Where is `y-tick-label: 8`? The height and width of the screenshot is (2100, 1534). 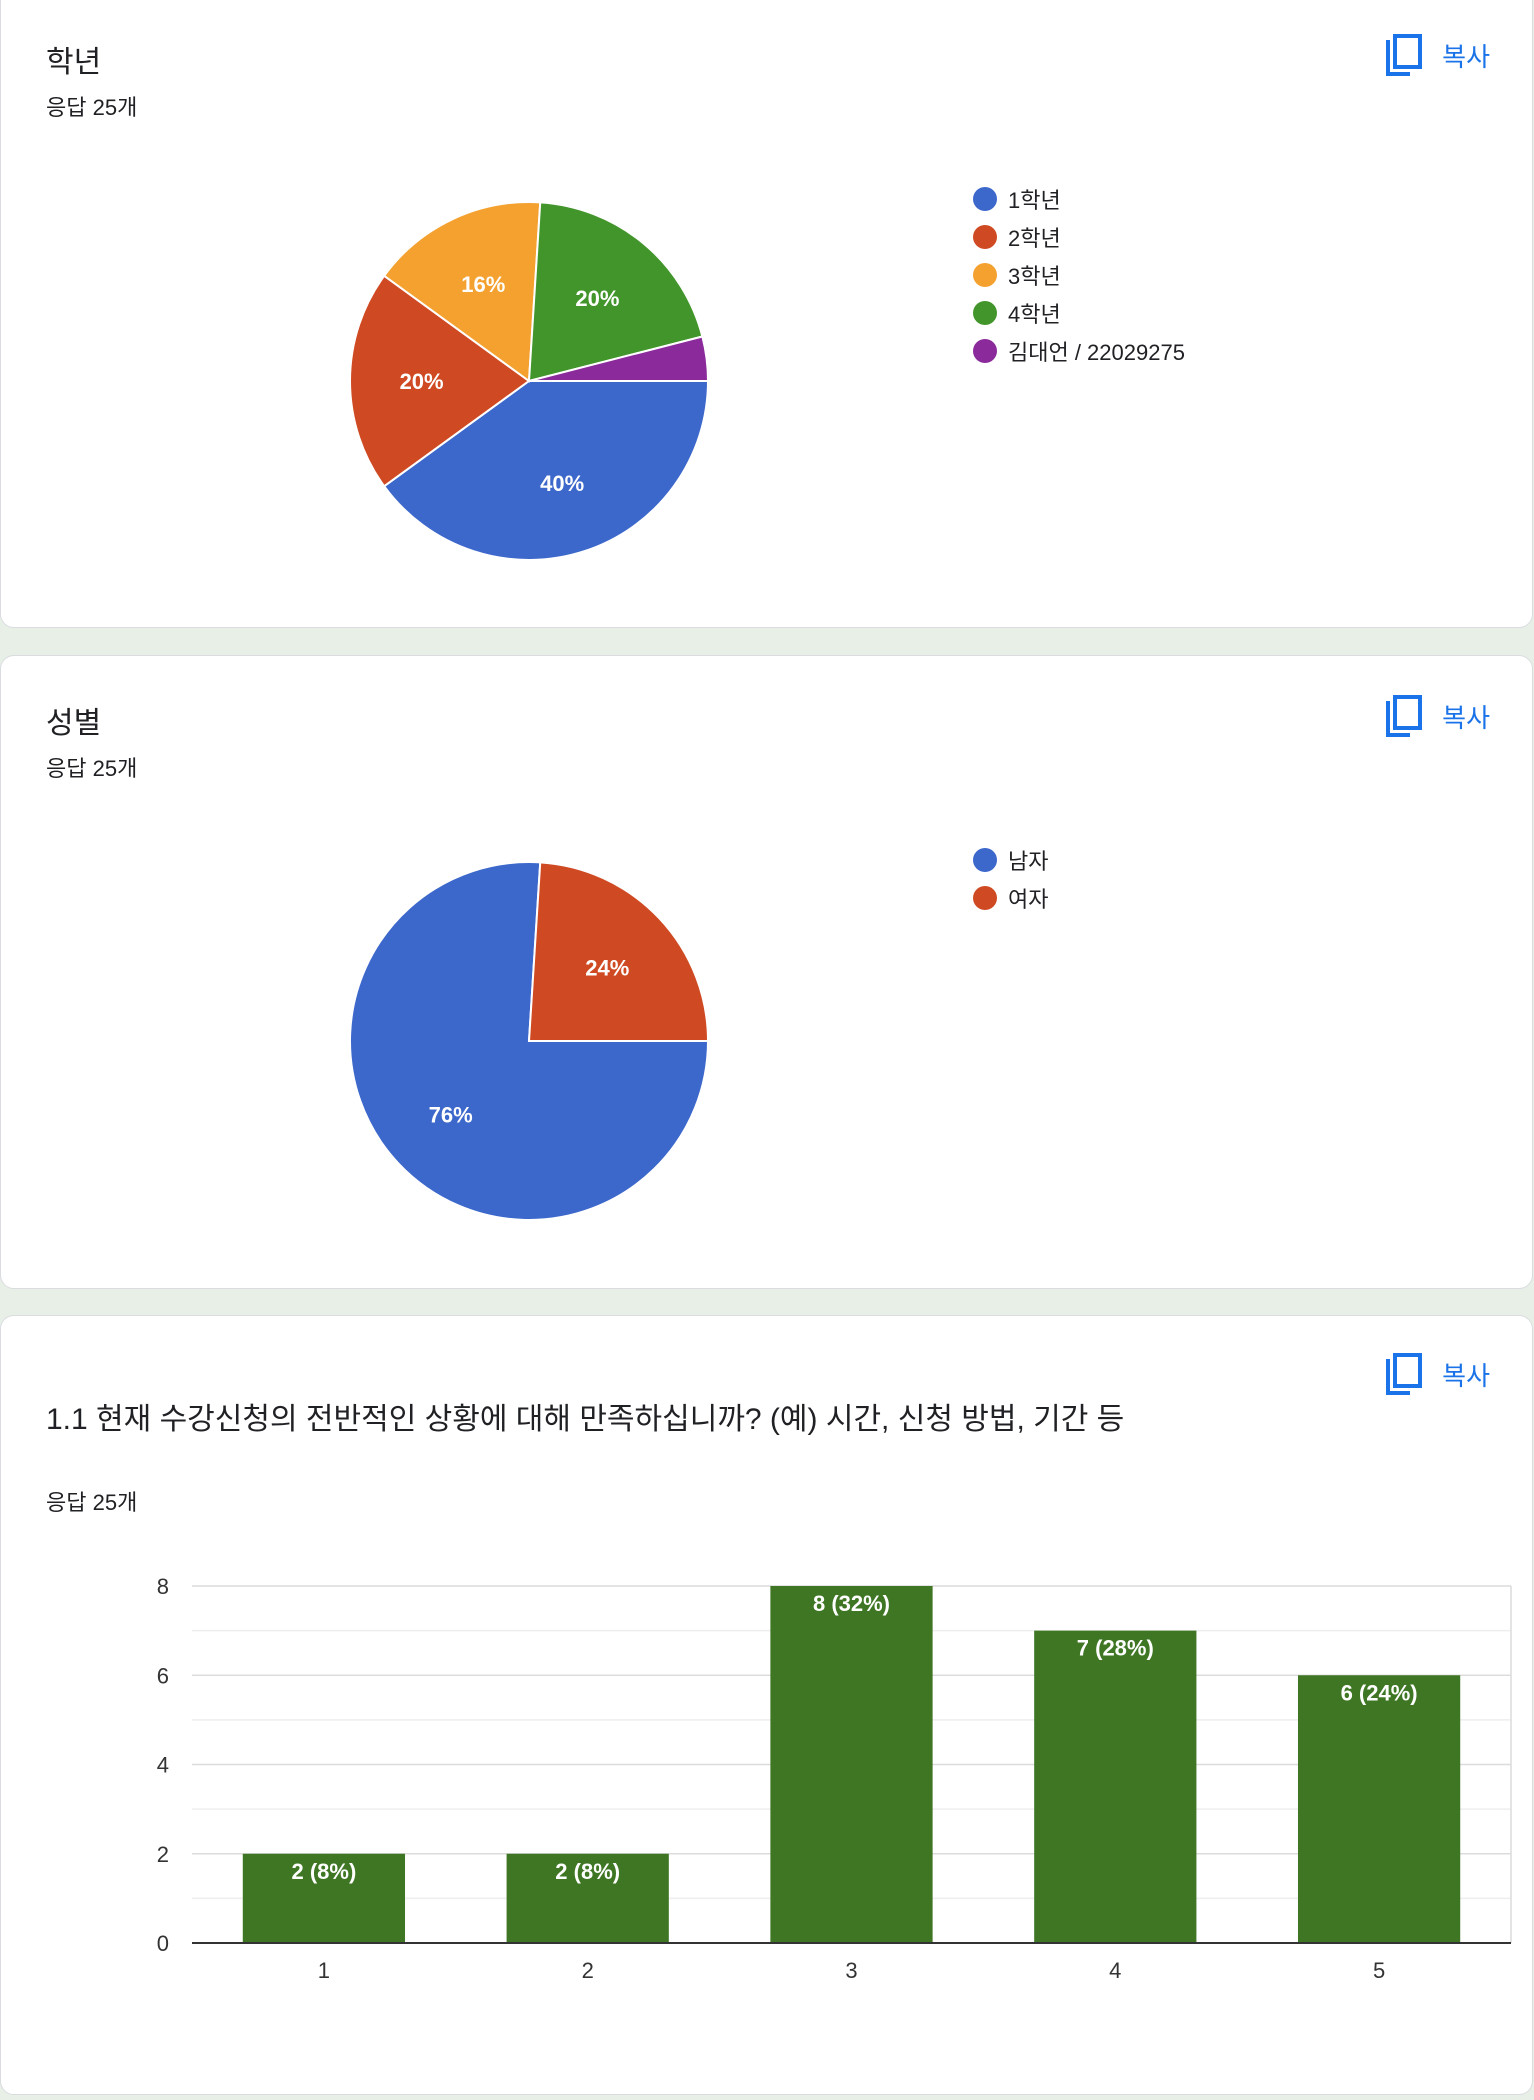 y-tick-label: 8 is located at coordinates (163, 1586).